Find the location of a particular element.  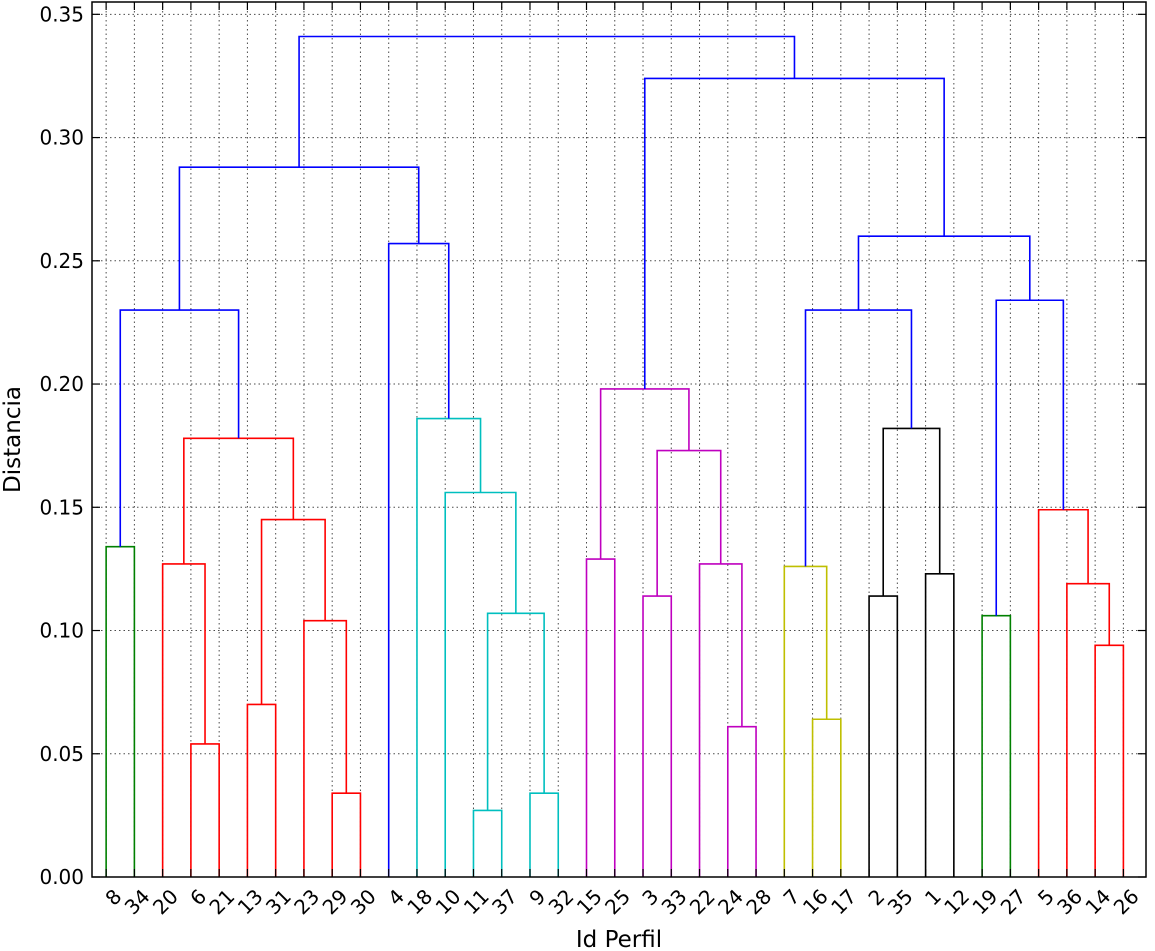

y-tick-label: 0.00 is located at coordinates (61, 877).